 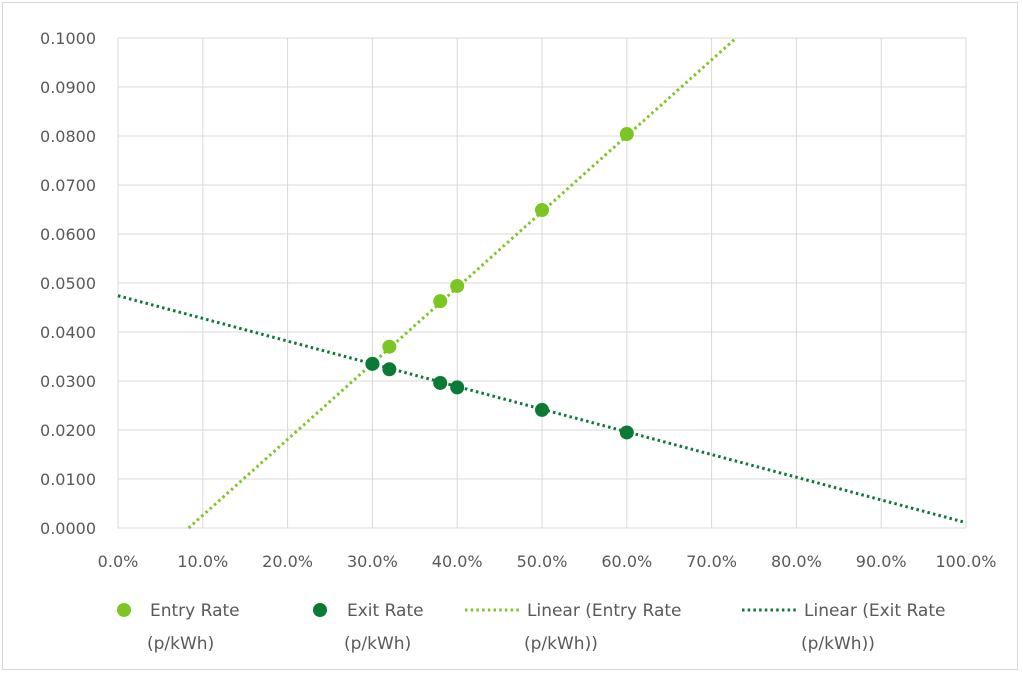 I want to click on y-tick-label-10: 0.1000, so click(x=68, y=38).